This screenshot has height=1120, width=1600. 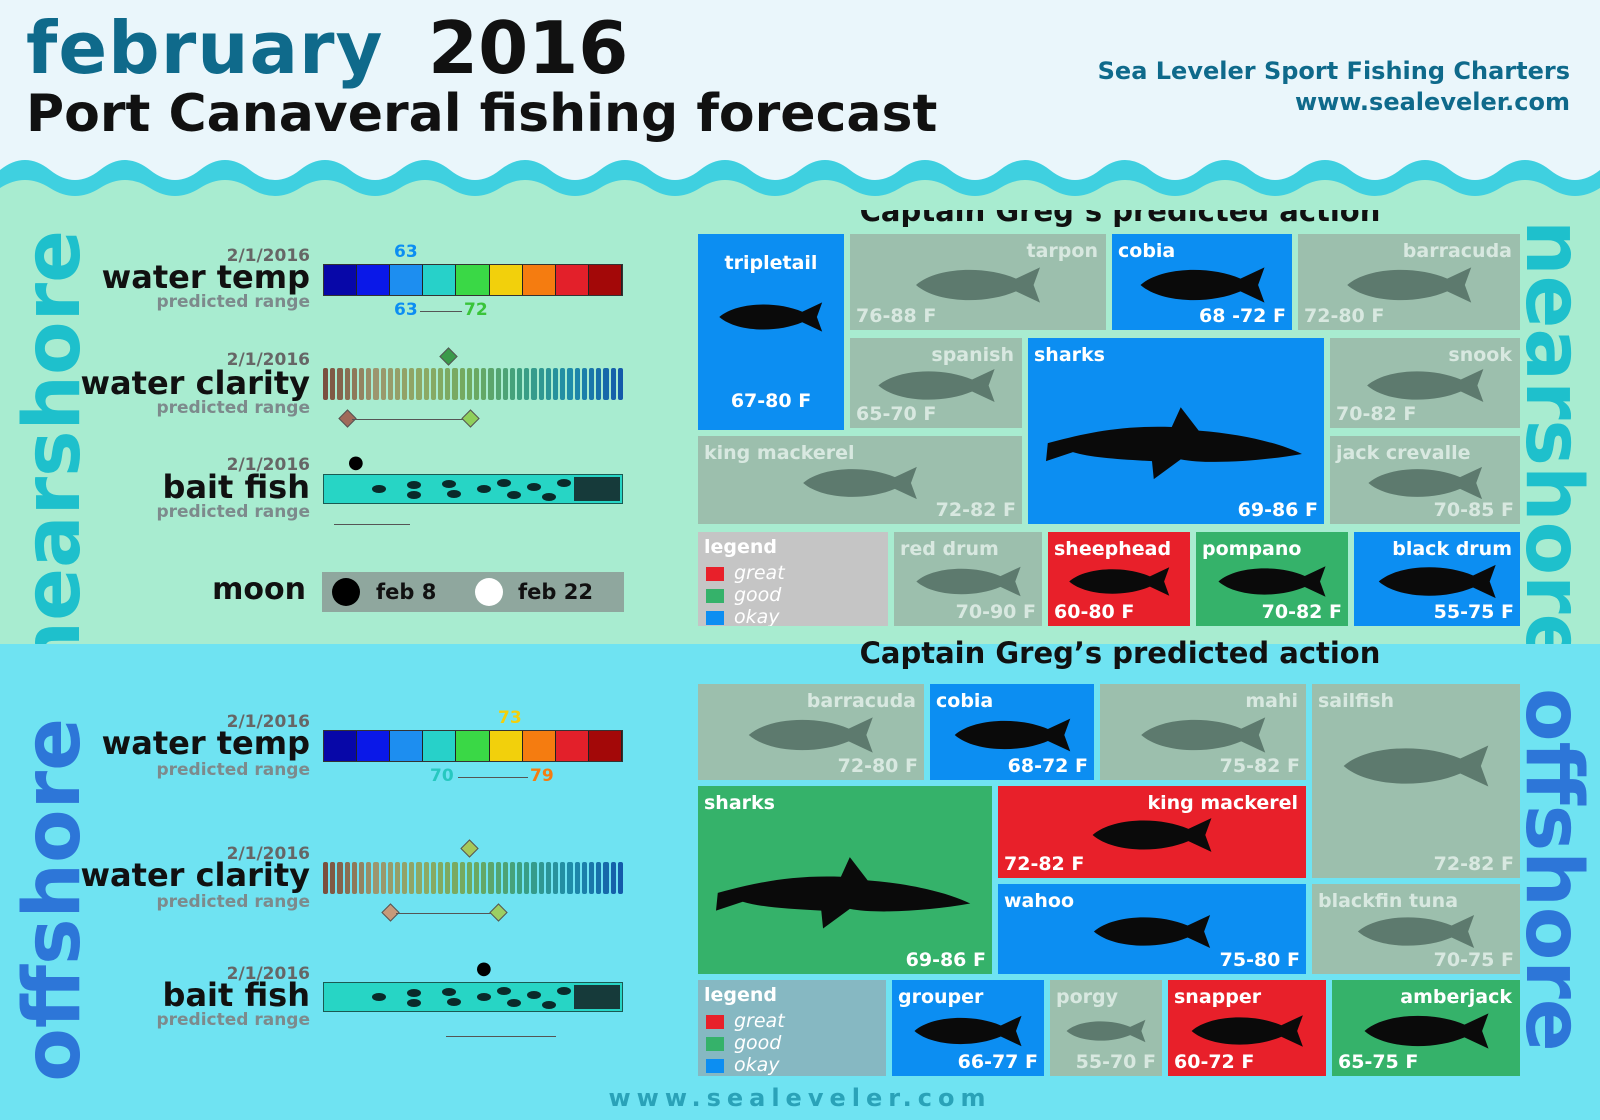 I want to click on forecast-year: 2016, so click(x=528, y=48).